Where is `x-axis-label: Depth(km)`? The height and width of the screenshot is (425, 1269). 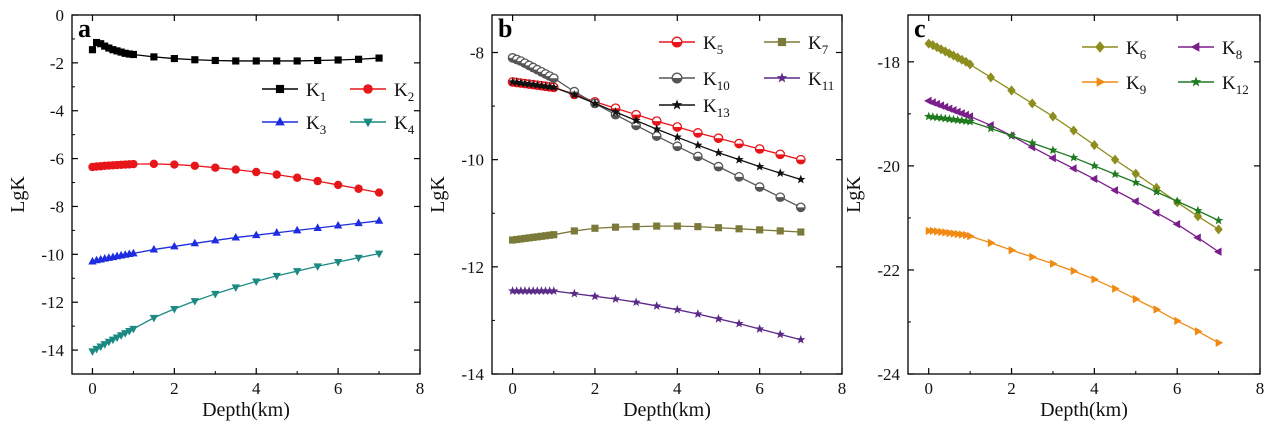 x-axis-label: Depth(km) is located at coordinates (667, 410).